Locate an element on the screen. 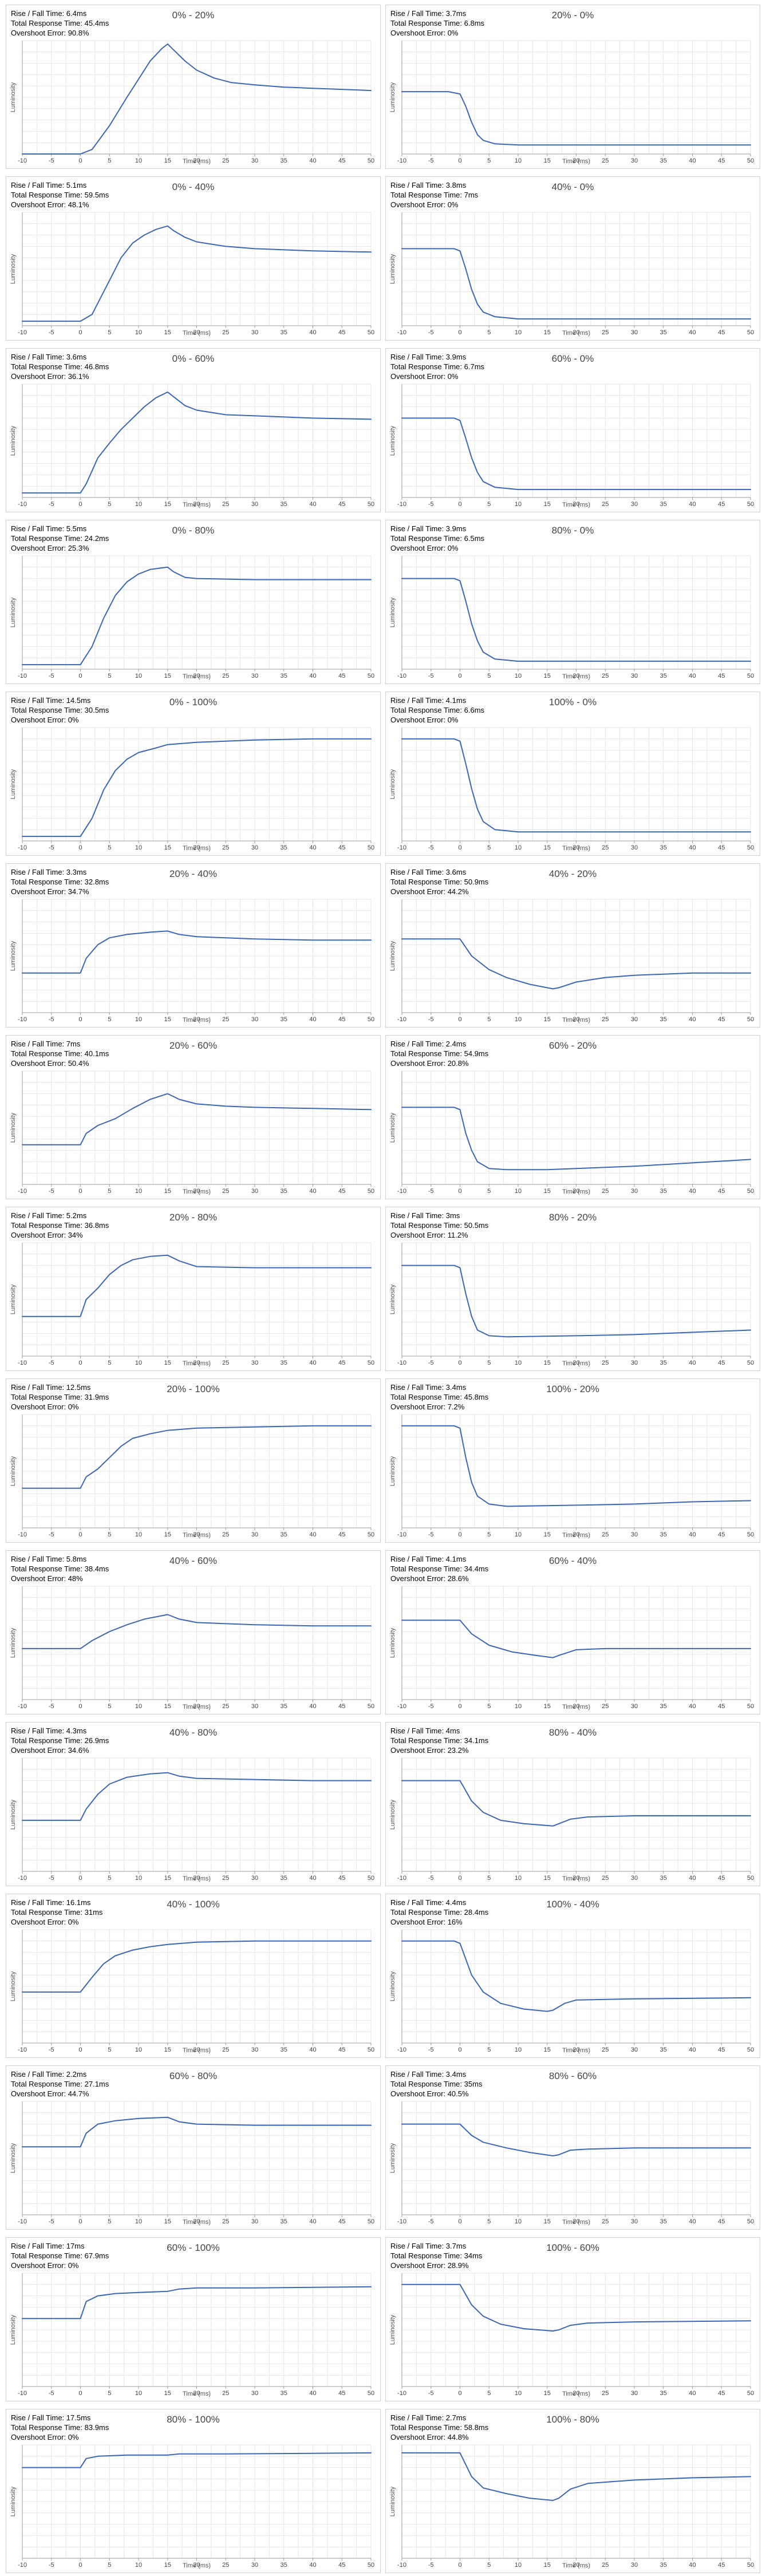  chart-title: 80% - 20% is located at coordinates (572, 1217).